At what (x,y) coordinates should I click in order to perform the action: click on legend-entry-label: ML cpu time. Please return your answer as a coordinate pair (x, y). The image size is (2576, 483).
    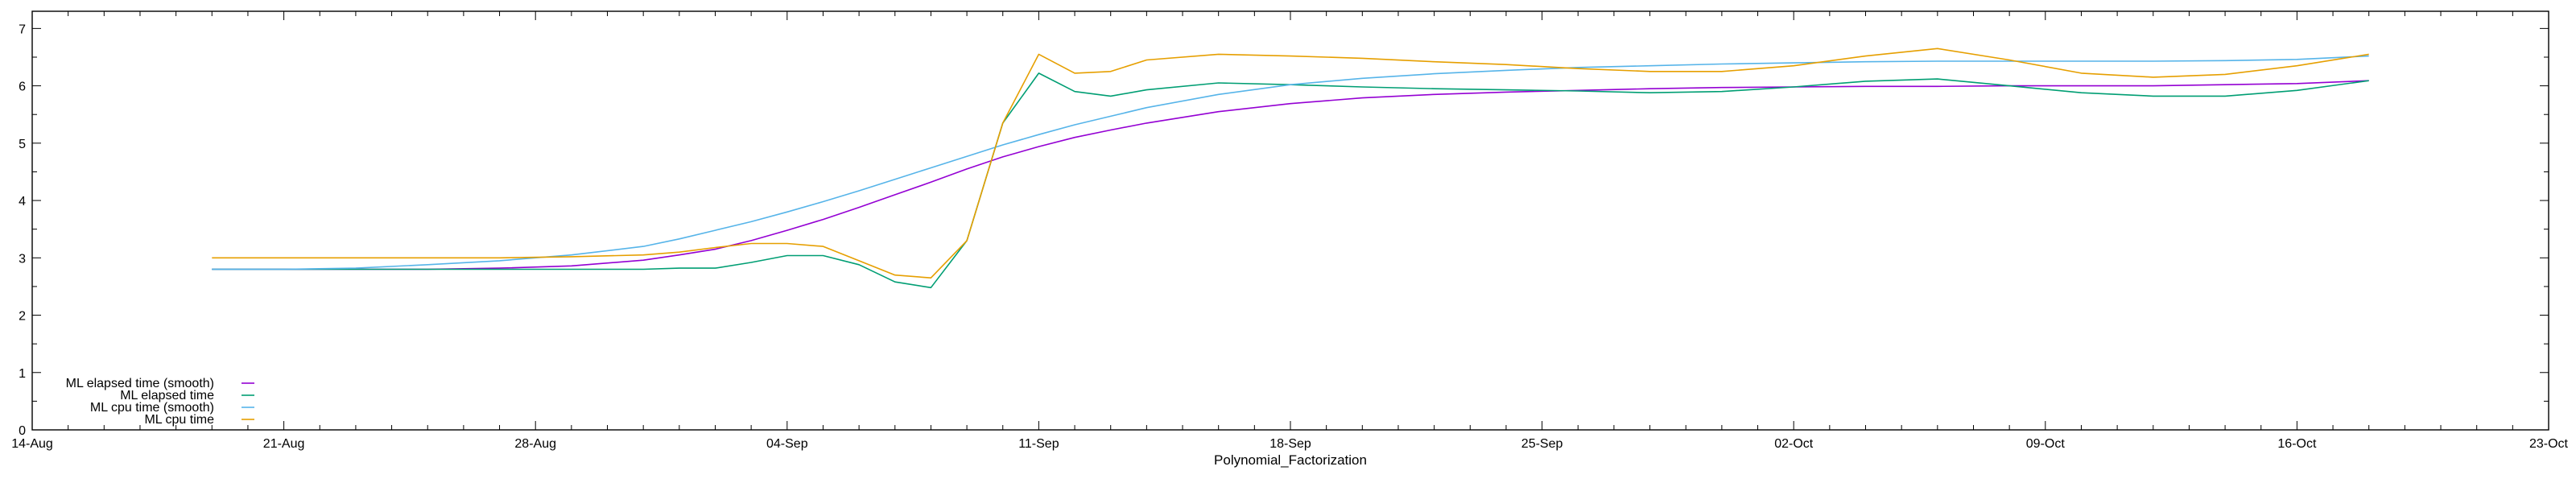
    Looking at the image, I should click on (179, 420).